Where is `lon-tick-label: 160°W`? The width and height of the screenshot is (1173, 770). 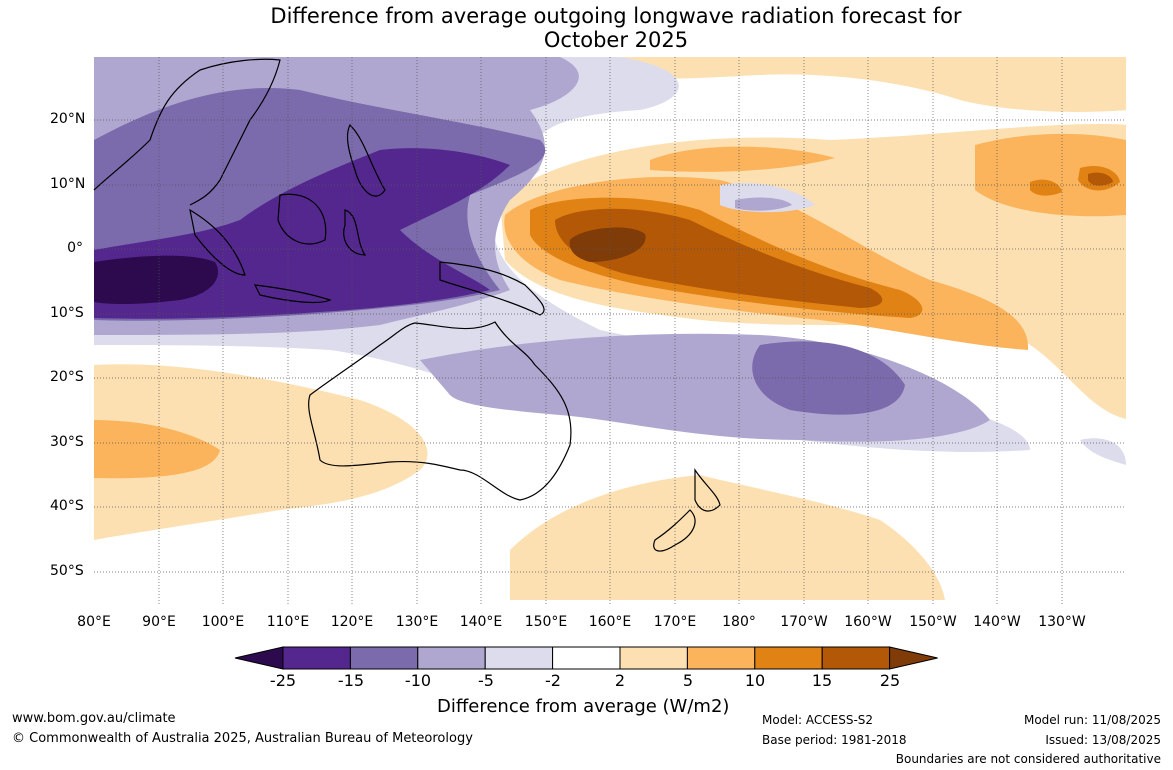
lon-tick-label: 160°W is located at coordinates (868, 622).